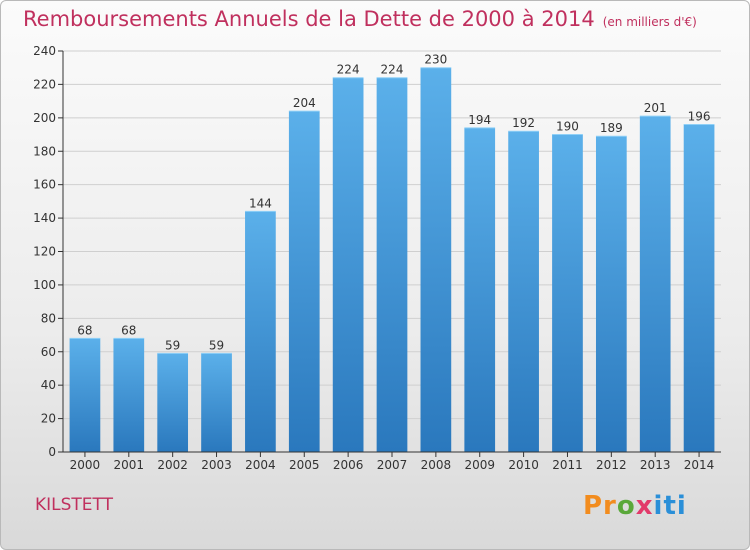  What do you see at coordinates (655, 108) in the screenshot?
I see `bar-value-label-2013: 201` at bounding box center [655, 108].